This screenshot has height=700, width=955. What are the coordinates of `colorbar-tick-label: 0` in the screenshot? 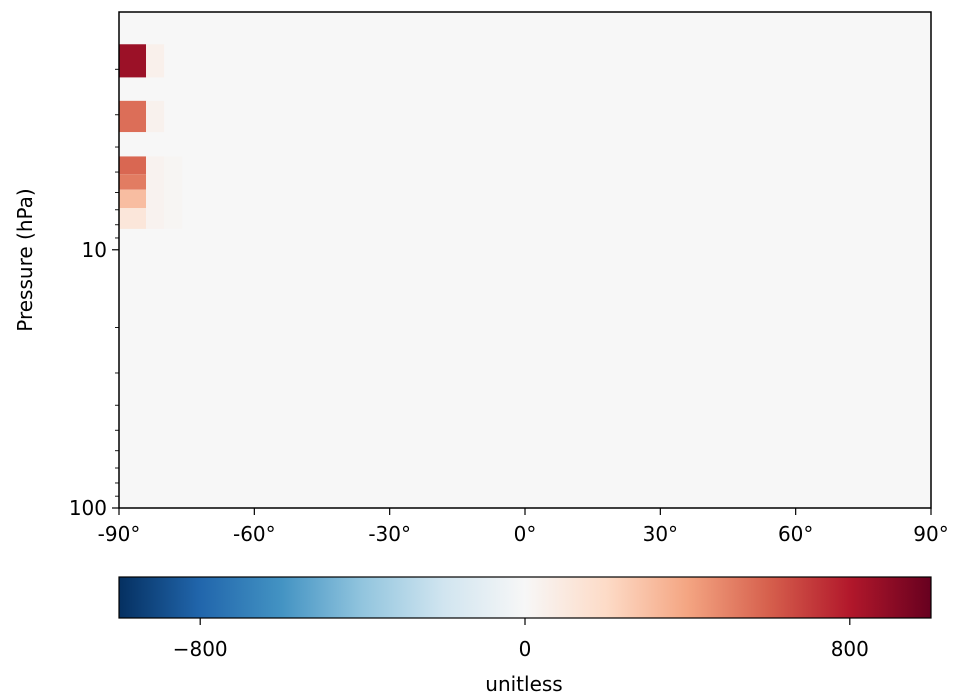 It's located at (525, 649).